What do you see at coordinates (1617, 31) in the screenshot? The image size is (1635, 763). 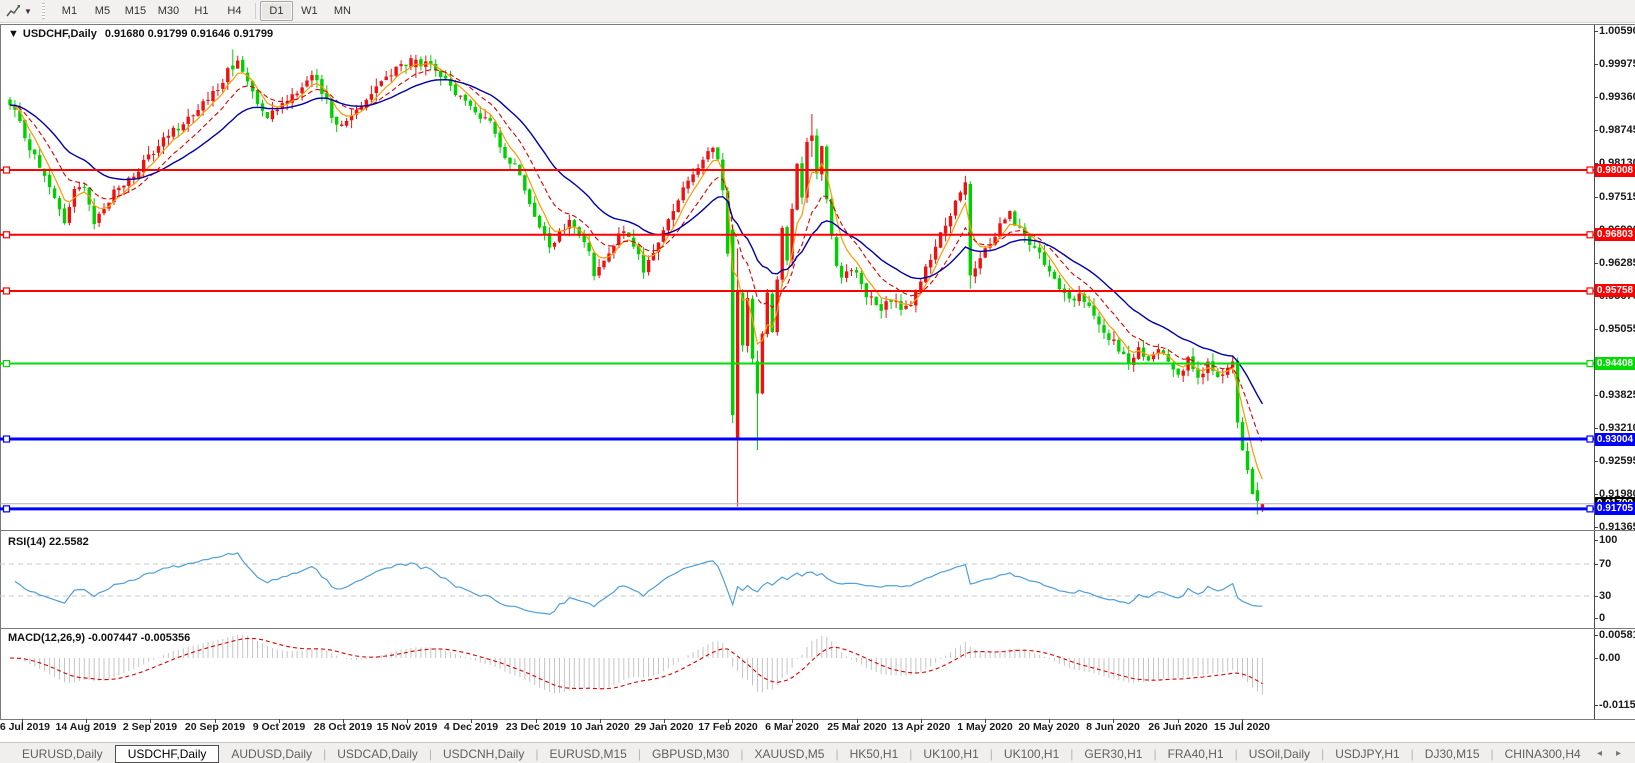 I see `price-axis-label: 1.00590` at bounding box center [1617, 31].